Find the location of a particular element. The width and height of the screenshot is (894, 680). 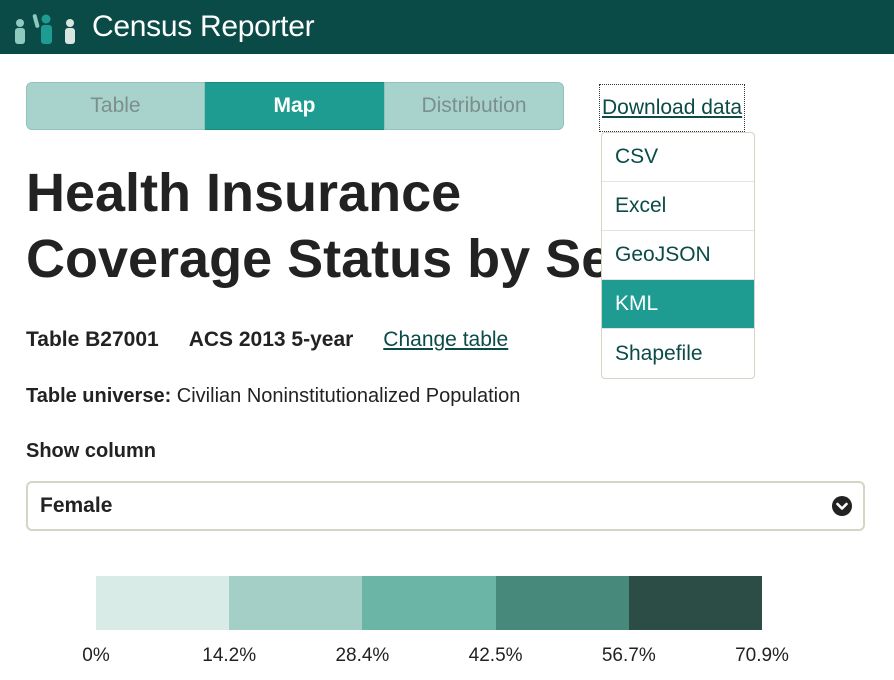

download-data-link: Download data is located at coordinates (672, 108).